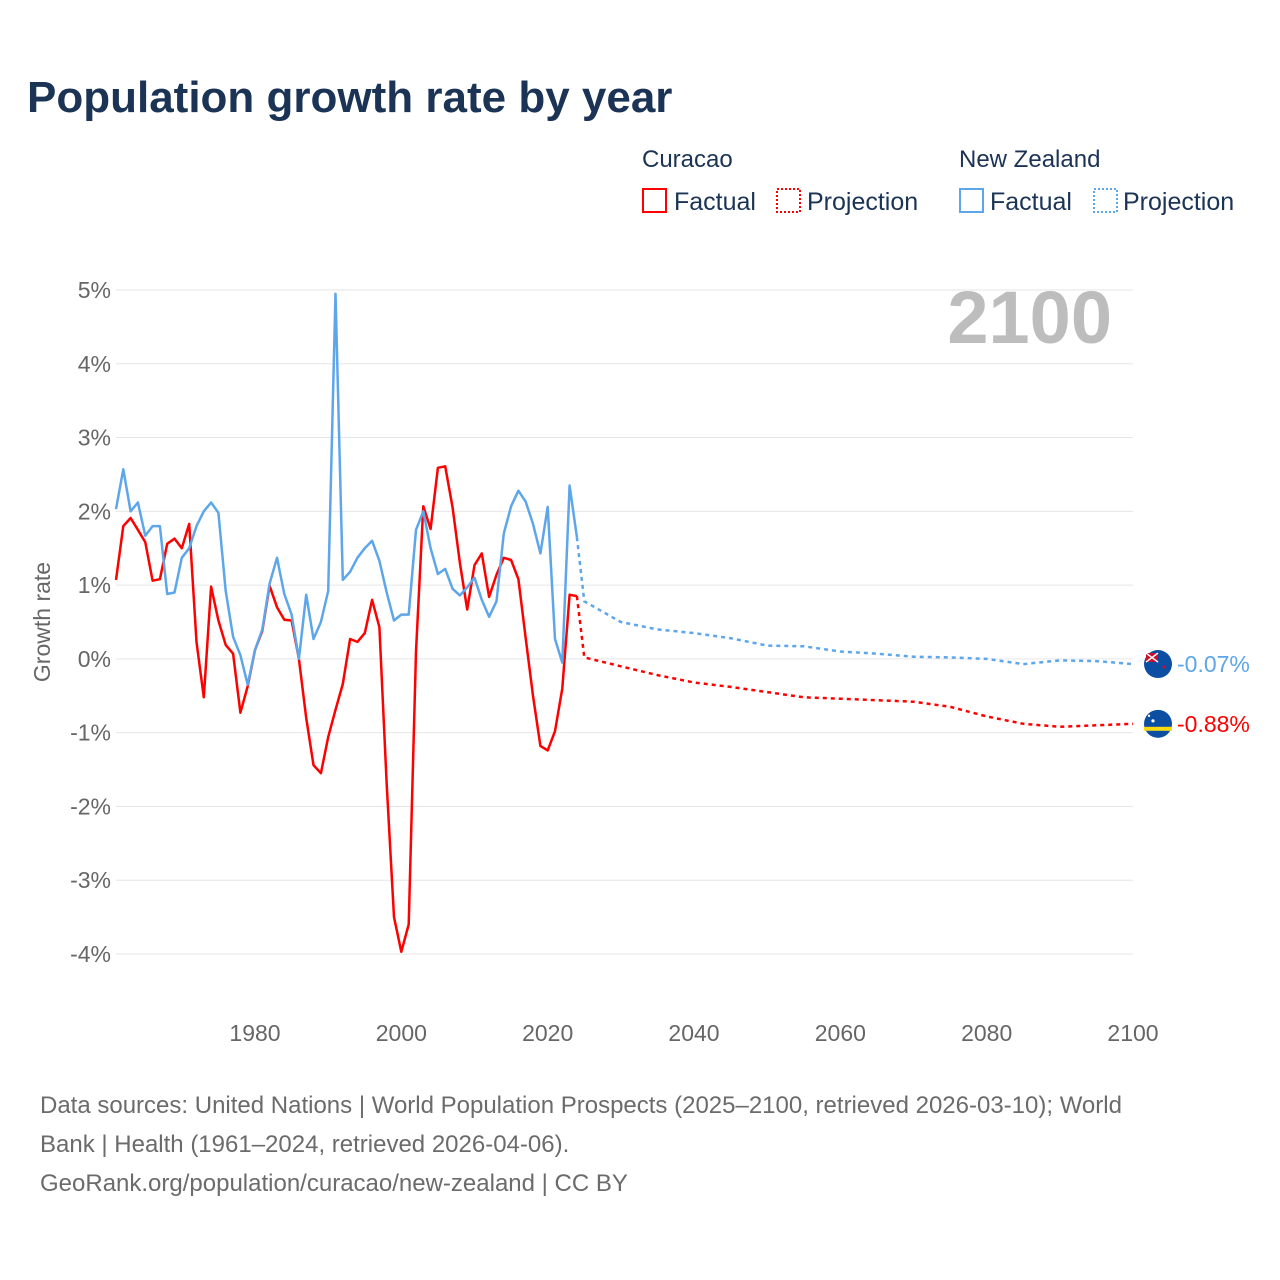  What do you see at coordinates (547, 1033) in the screenshot?
I see `x-tick-label: 2020` at bounding box center [547, 1033].